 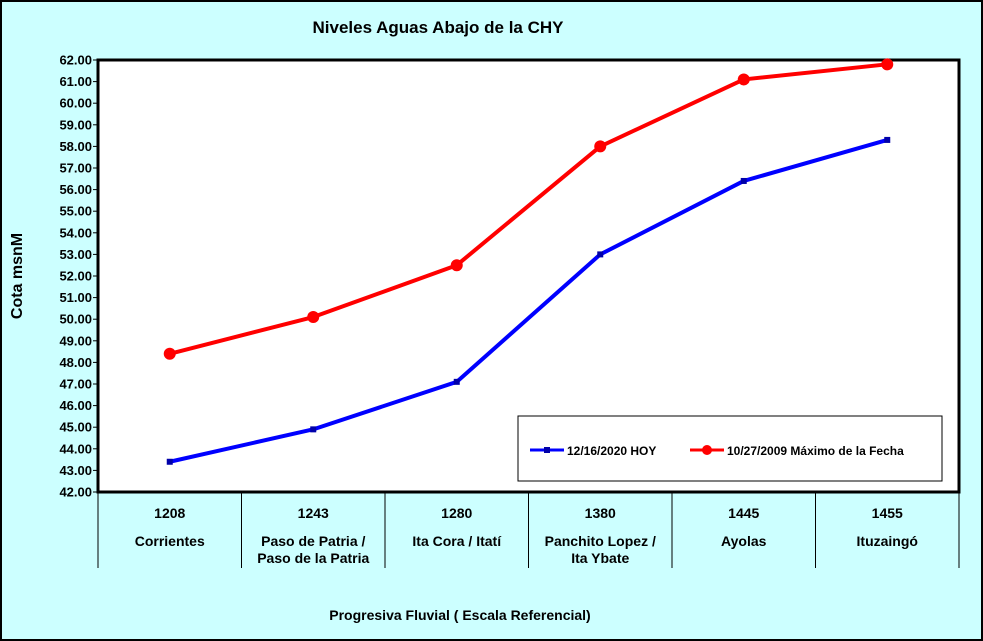 I want to click on legend-label: 12/16/2020 HOY, so click(x=611, y=451).